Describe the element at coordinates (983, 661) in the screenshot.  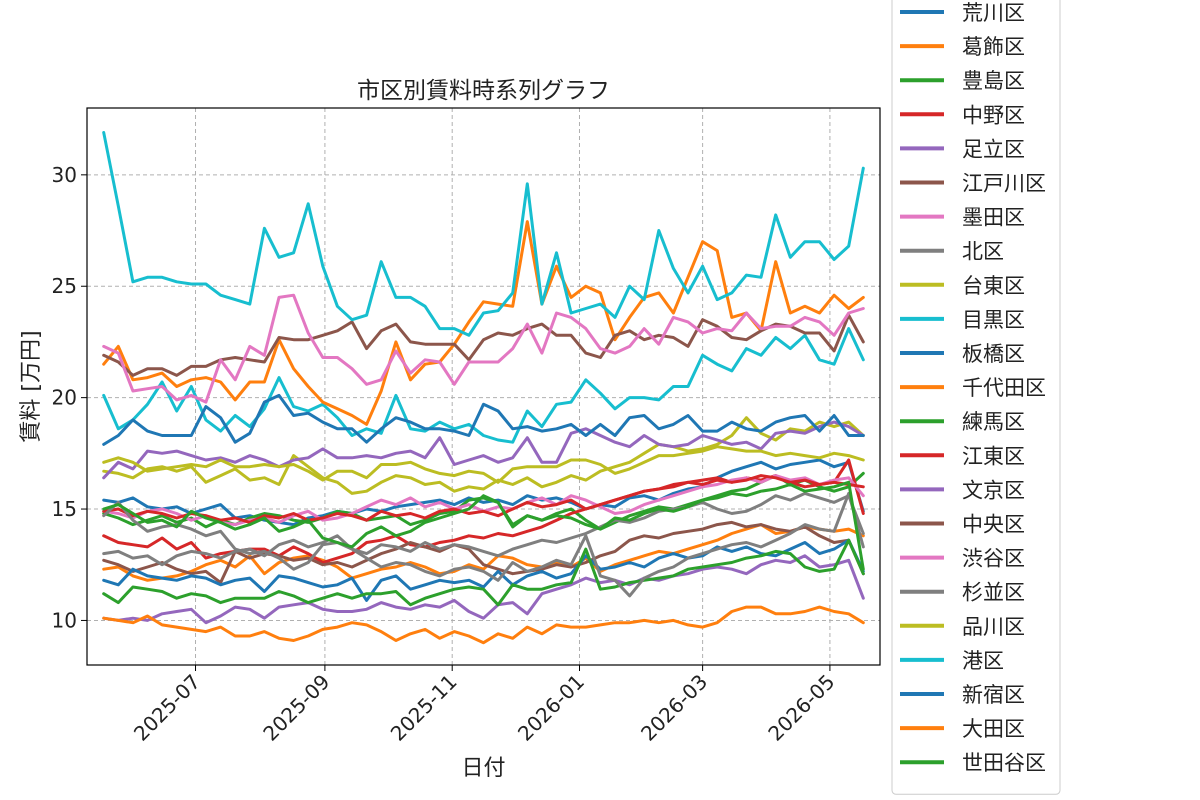
I see `legend-entry: 港区` at that location.